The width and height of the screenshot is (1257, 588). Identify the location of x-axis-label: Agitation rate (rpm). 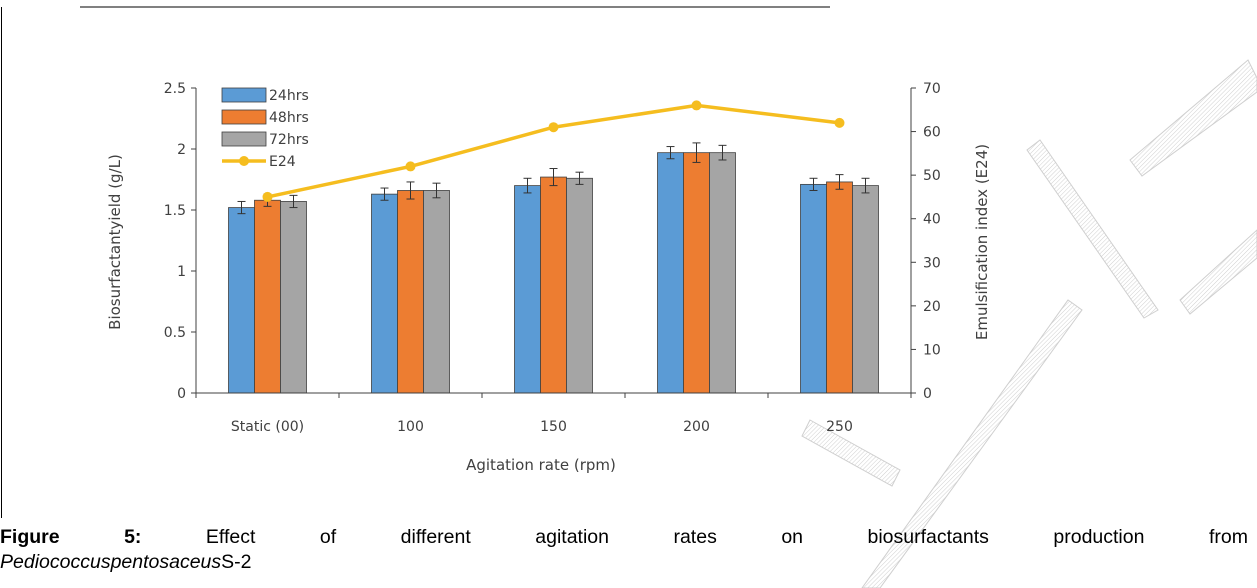
(541, 465).